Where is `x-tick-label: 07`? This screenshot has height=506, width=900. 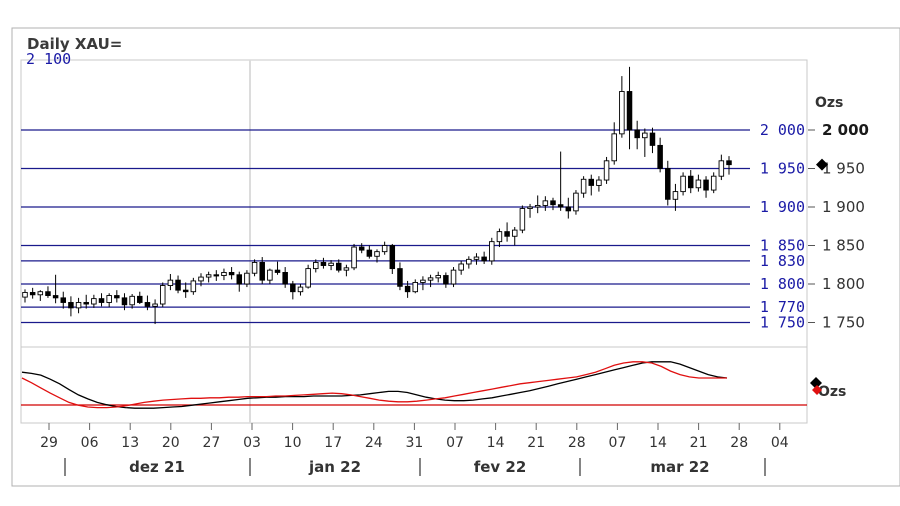
x-tick-label: 07 is located at coordinates (455, 443).